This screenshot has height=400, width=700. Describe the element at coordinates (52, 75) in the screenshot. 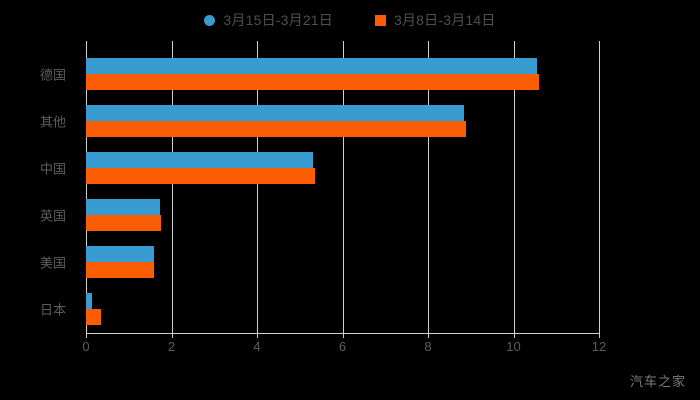

I see `y-axis-category-label: 德国` at that location.